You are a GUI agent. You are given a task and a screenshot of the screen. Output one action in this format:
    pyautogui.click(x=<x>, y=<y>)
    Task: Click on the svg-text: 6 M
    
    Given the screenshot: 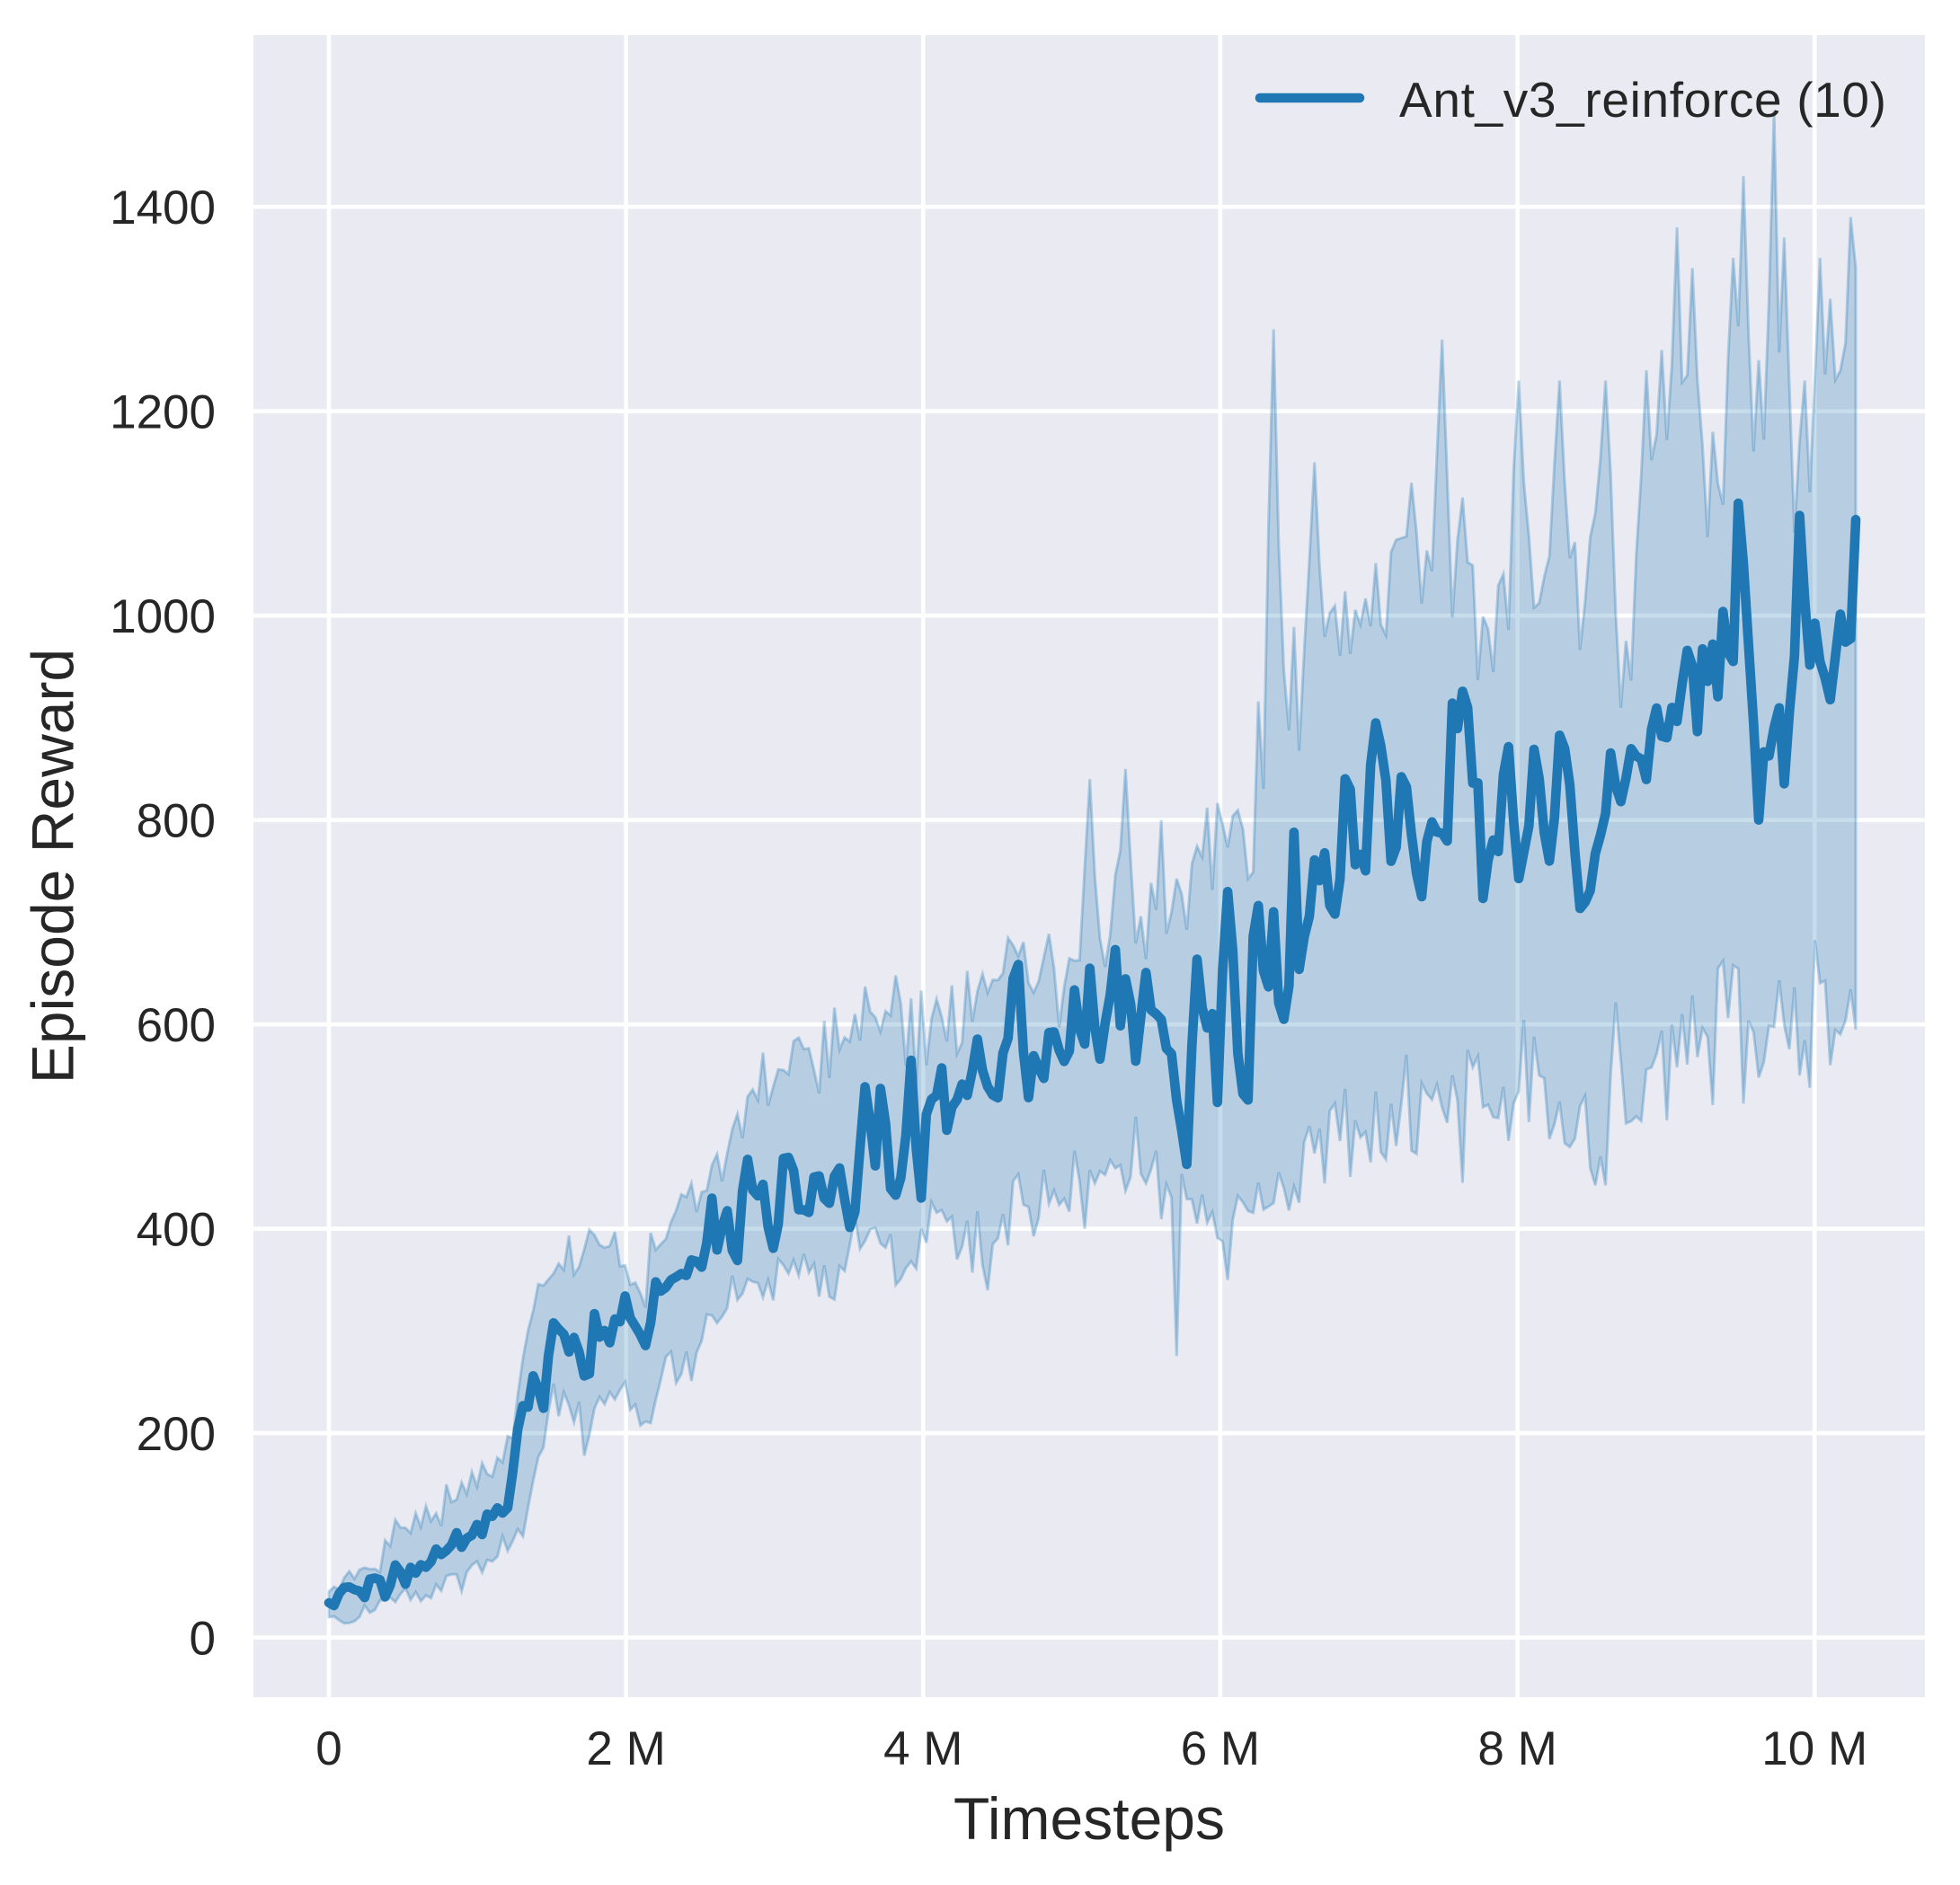 What is the action you would take?
    pyautogui.click(x=1220, y=1748)
    